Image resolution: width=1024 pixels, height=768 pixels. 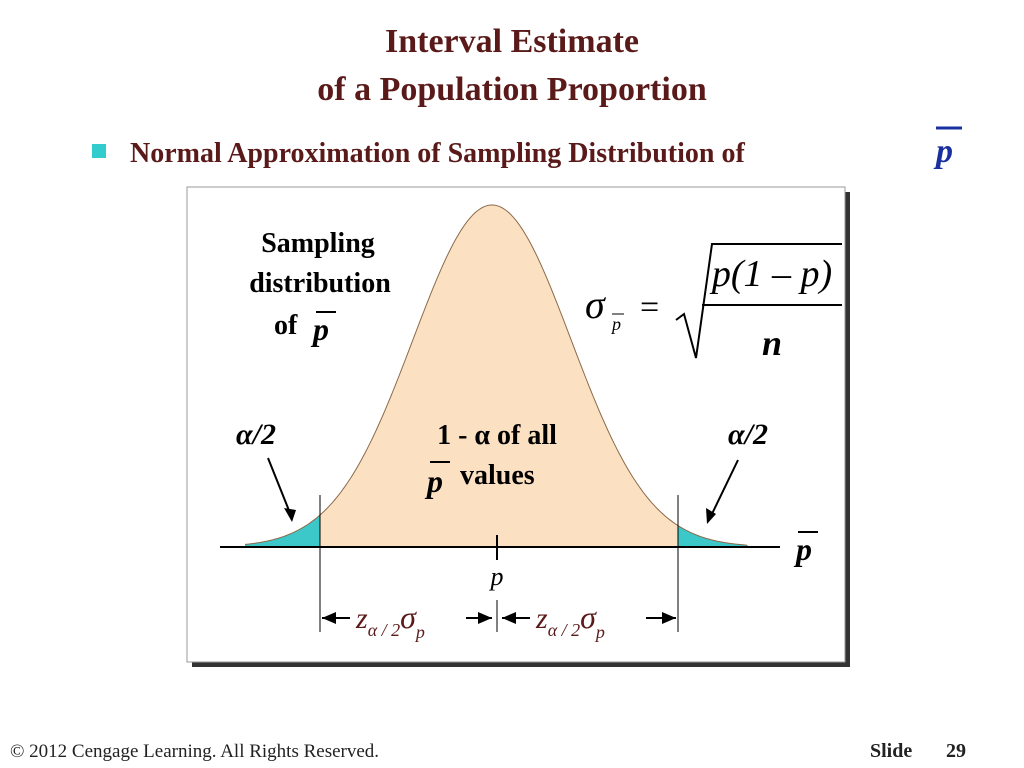 I want to click on formula-denominator: n, so click(x=772, y=343).